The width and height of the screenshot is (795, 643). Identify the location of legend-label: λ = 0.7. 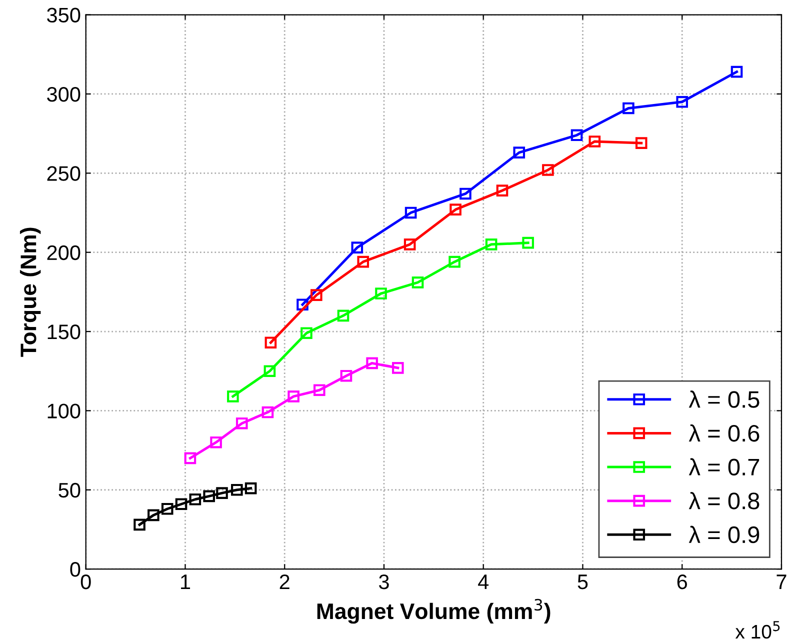
(724, 467).